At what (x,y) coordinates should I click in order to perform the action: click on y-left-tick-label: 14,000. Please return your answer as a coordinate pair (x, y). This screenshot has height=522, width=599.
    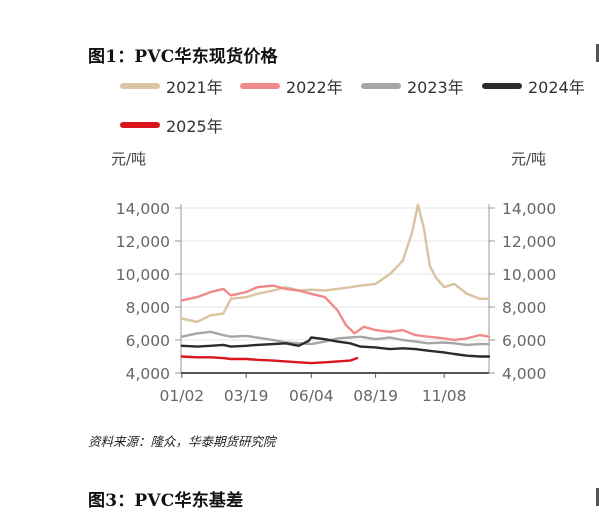
    Looking at the image, I should click on (143, 209).